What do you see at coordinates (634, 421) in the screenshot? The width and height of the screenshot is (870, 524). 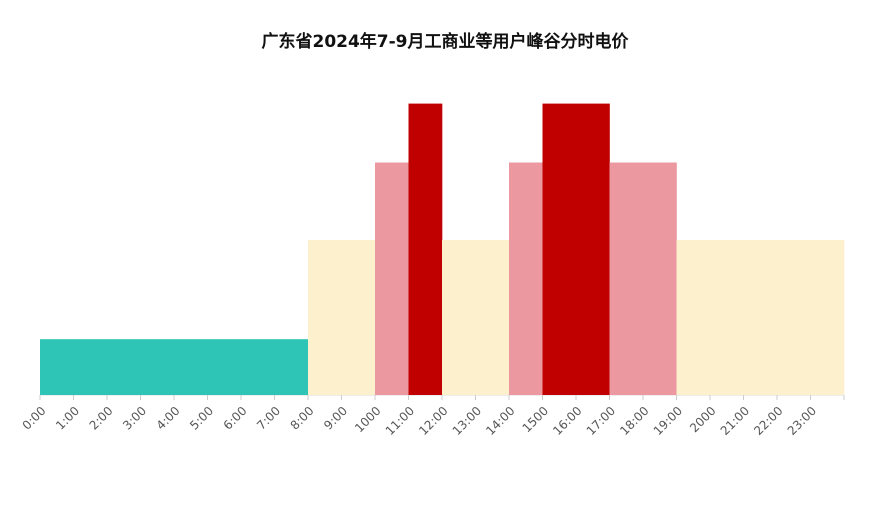 I see `x-tick-label: 18:00` at bounding box center [634, 421].